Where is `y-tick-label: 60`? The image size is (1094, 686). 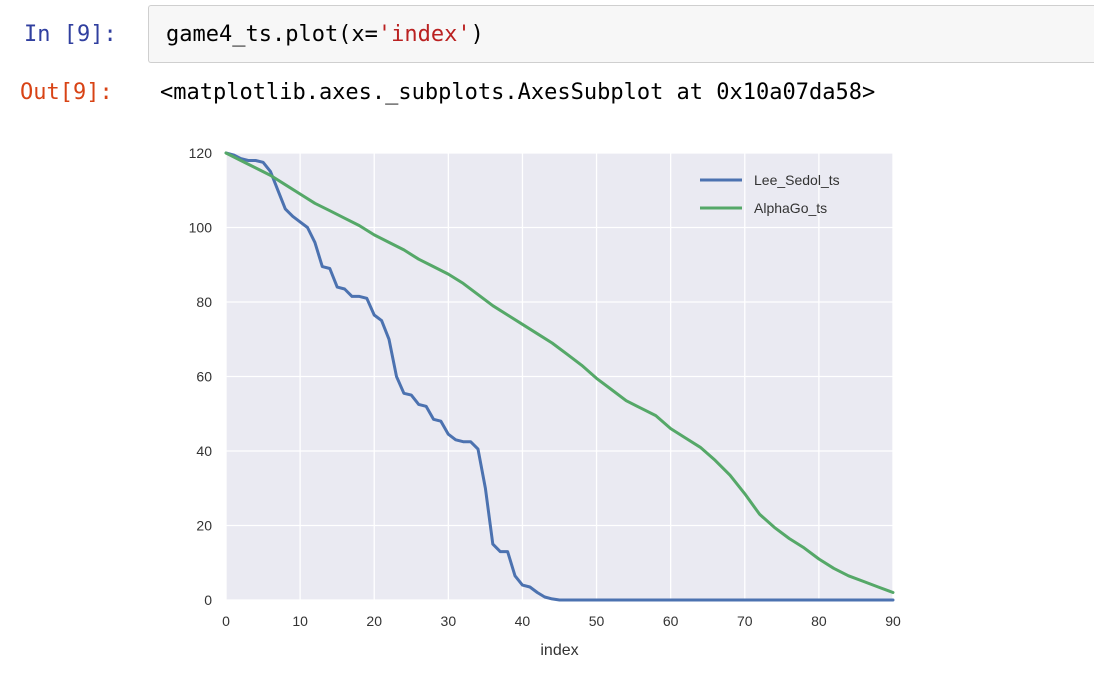
y-tick-label: 60 is located at coordinates (204, 377).